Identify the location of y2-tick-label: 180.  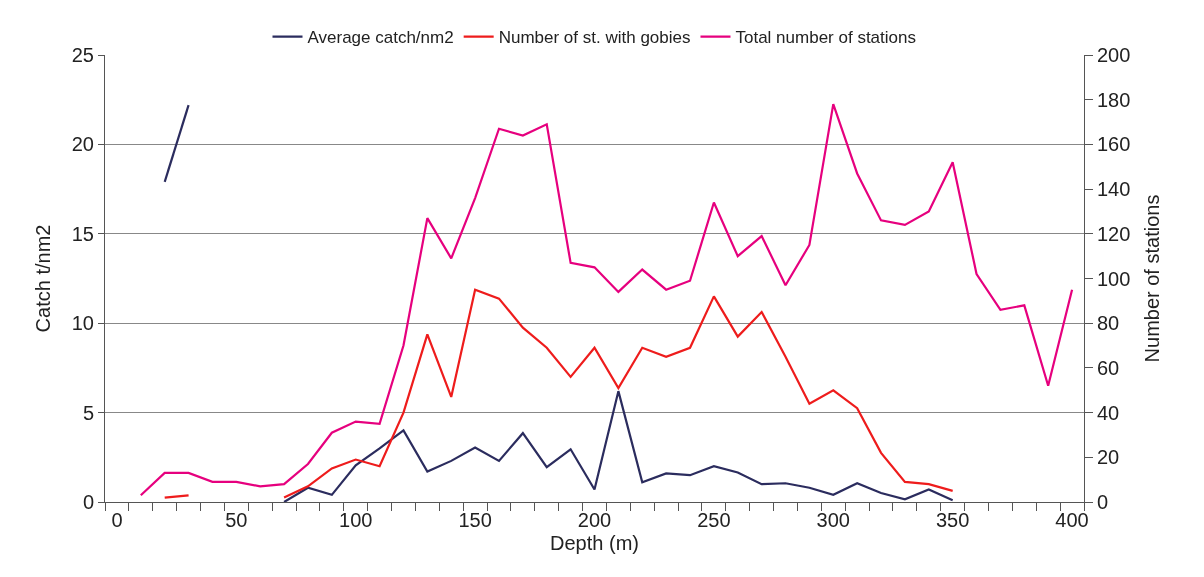
(1114, 99).